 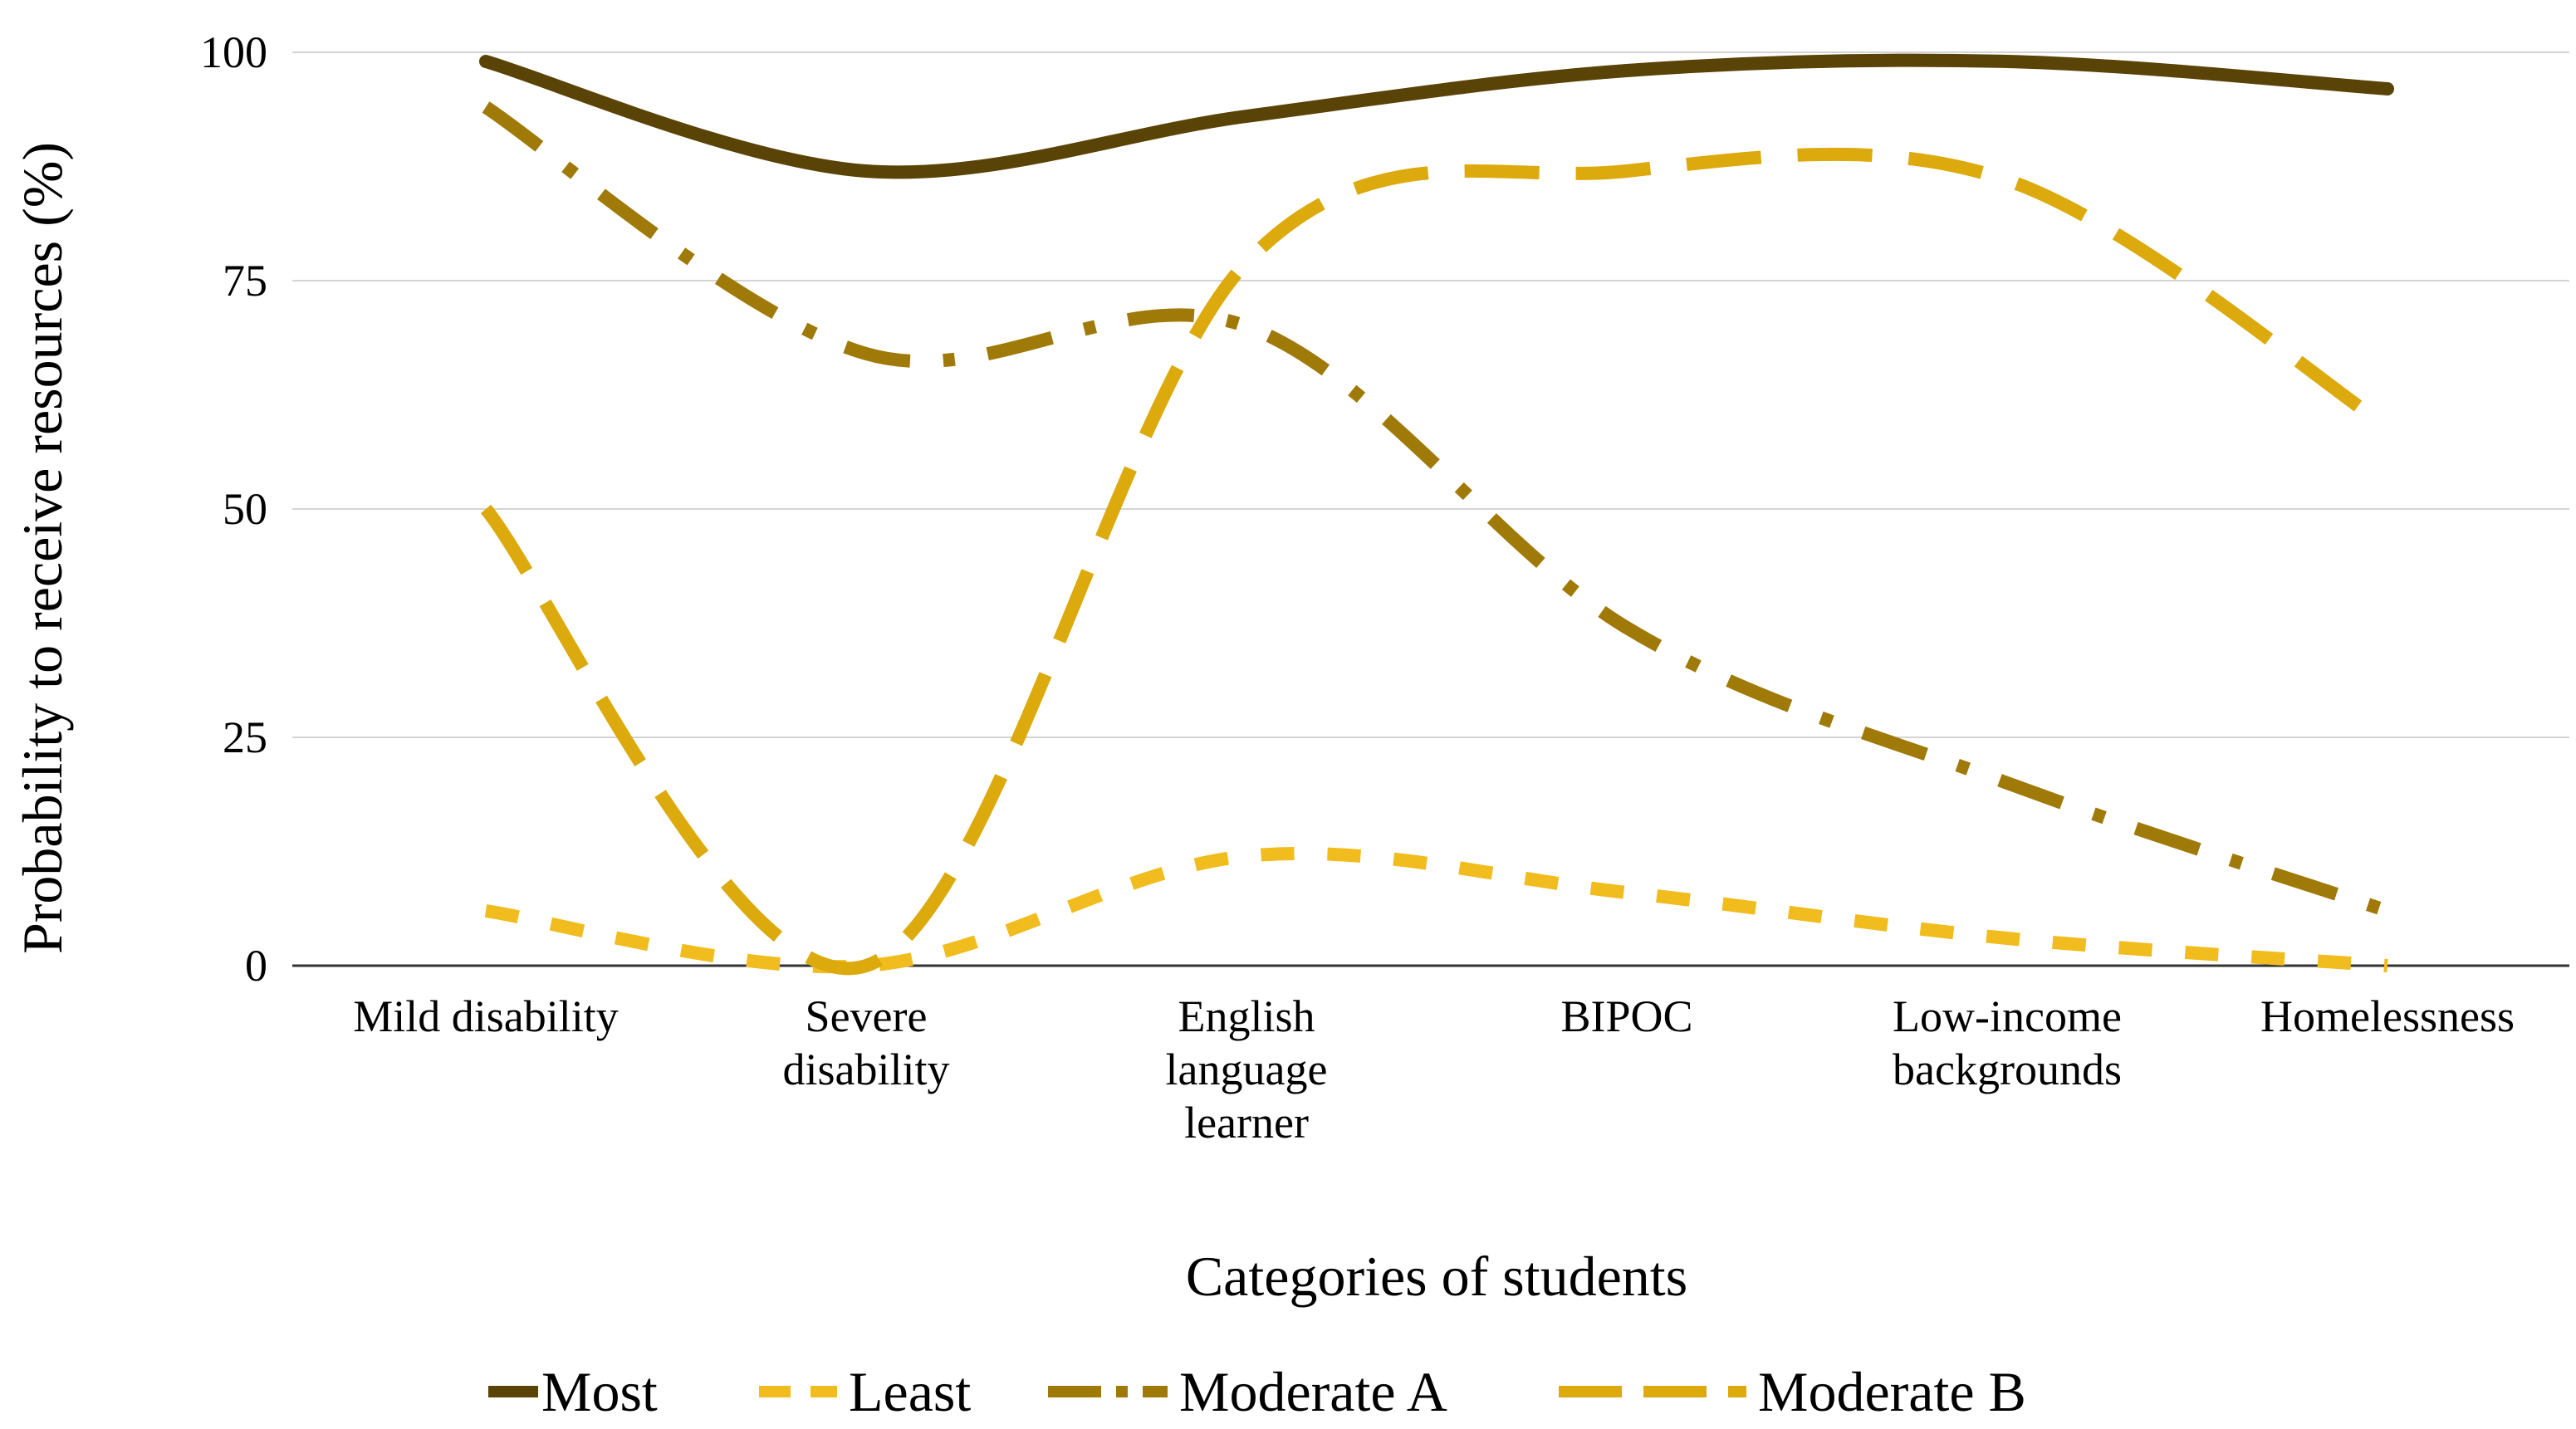 I want to click on legend-item: Most, so click(x=573, y=1391).